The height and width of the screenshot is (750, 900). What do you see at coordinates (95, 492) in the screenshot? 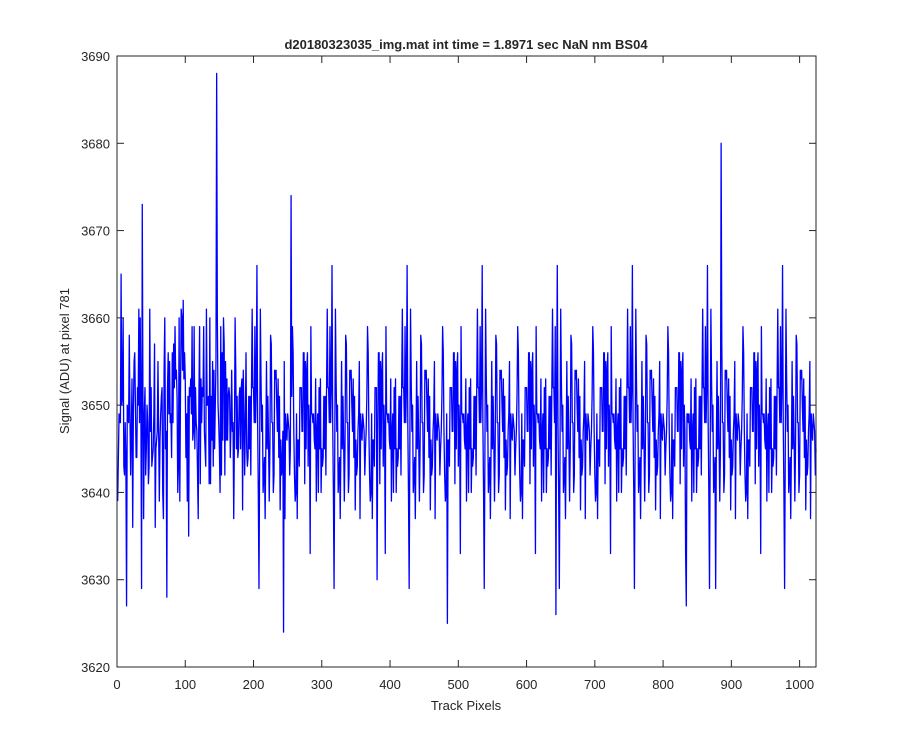
I see `y-tick-label: 3640` at bounding box center [95, 492].